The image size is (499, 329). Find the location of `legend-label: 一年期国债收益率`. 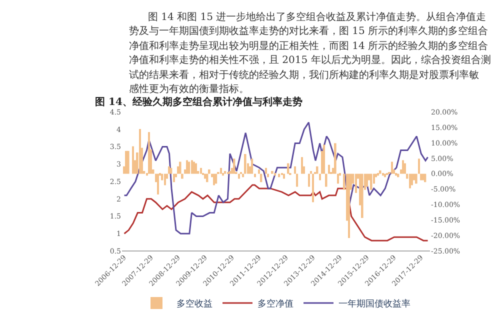

legend-label: 一年期国债收益率 is located at coordinates (374, 304).